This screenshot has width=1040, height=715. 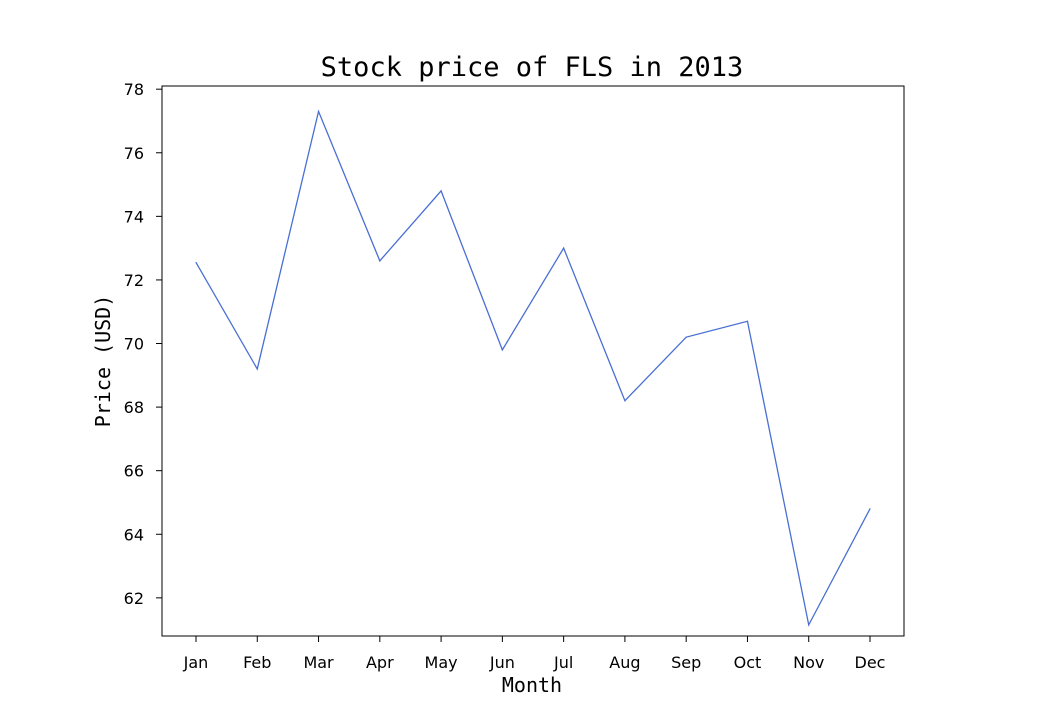 What do you see at coordinates (134, 598) in the screenshot?
I see `y-tick-label: 62` at bounding box center [134, 598].